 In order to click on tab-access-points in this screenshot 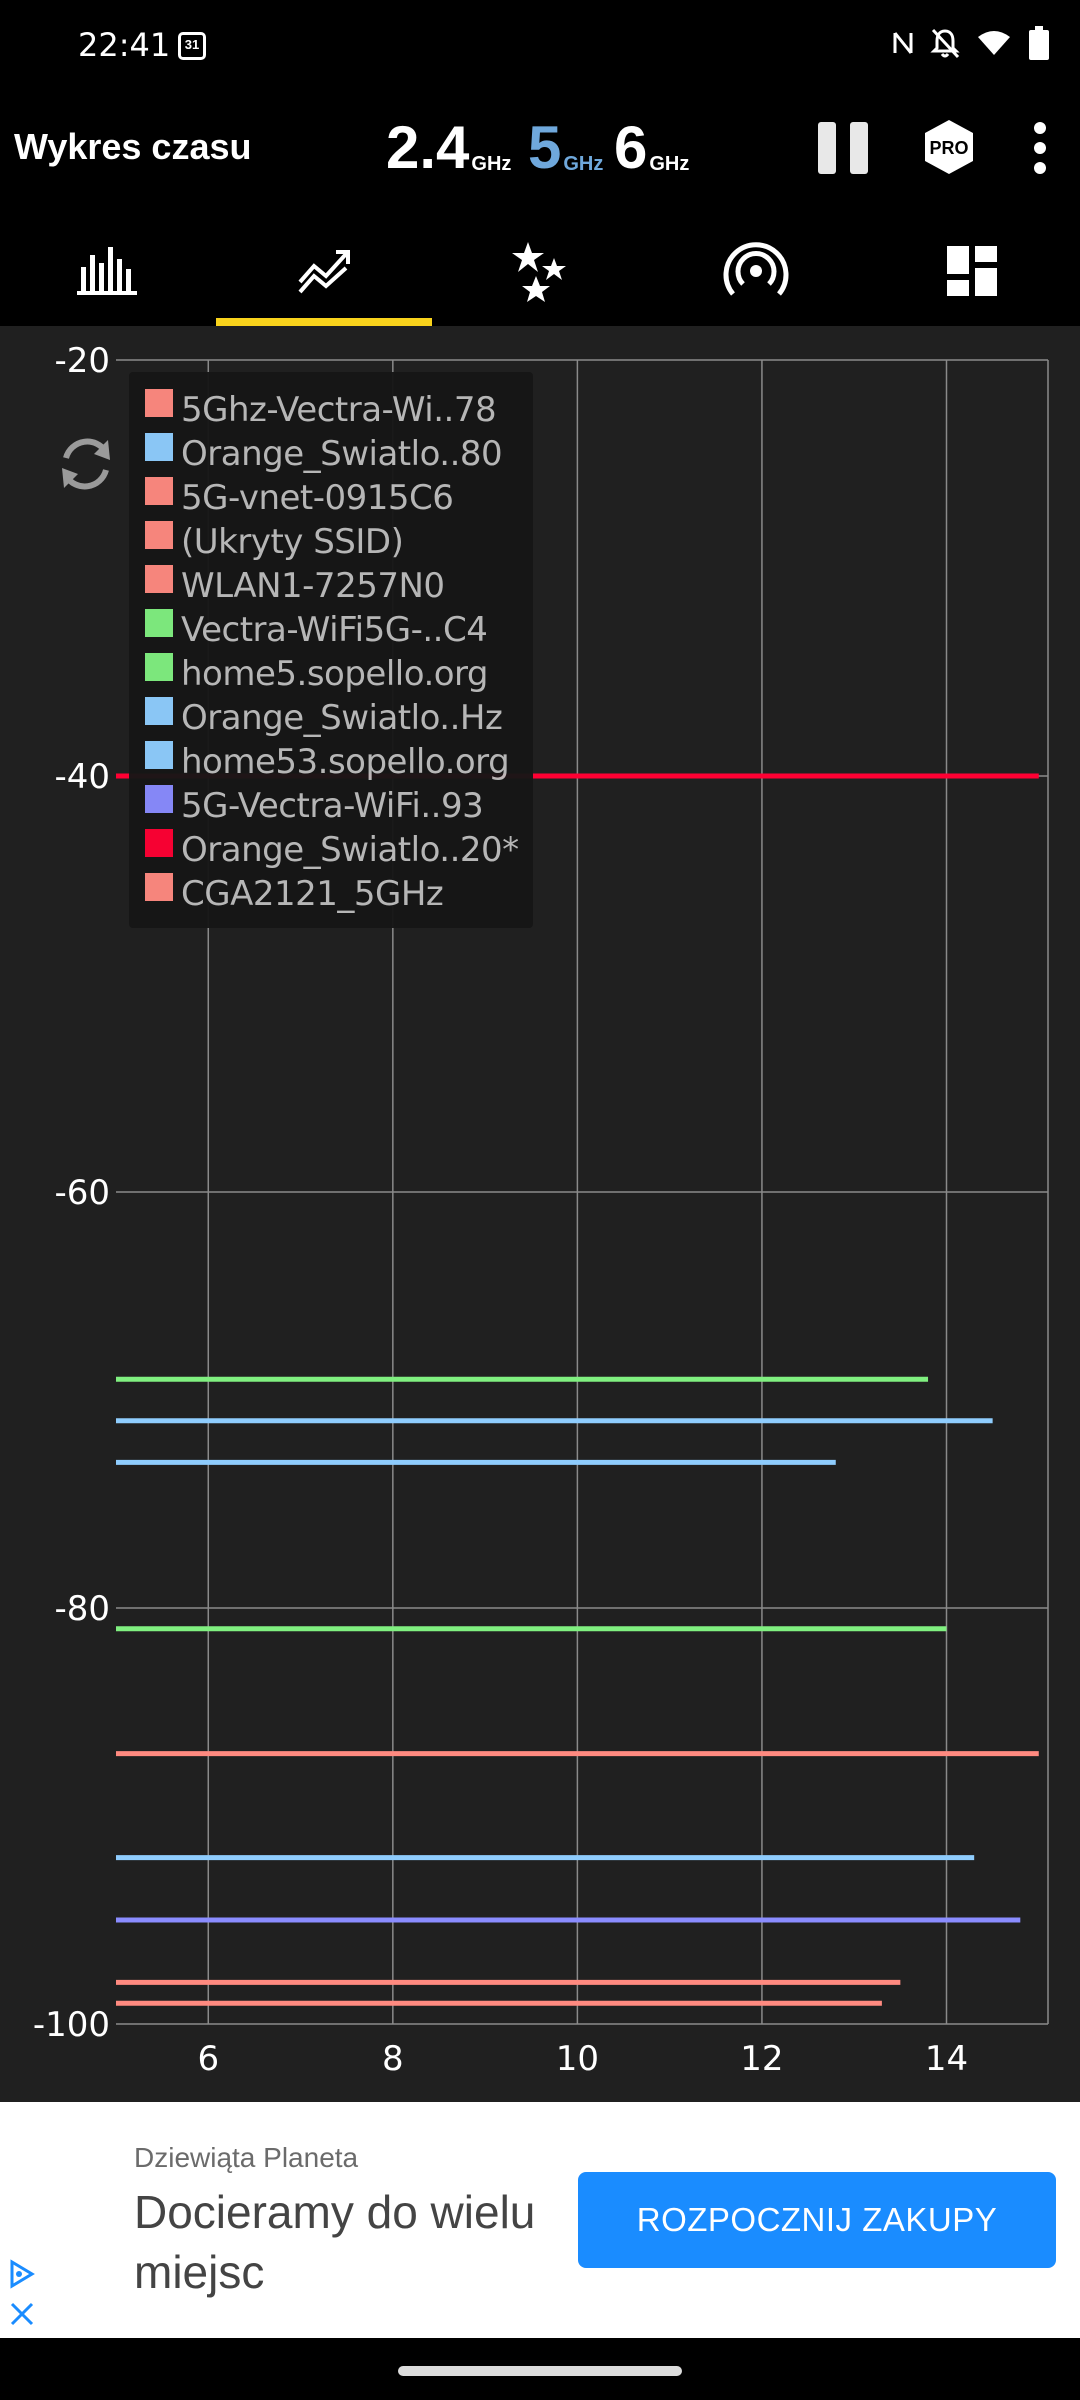, I will do `click(756, 271)`.